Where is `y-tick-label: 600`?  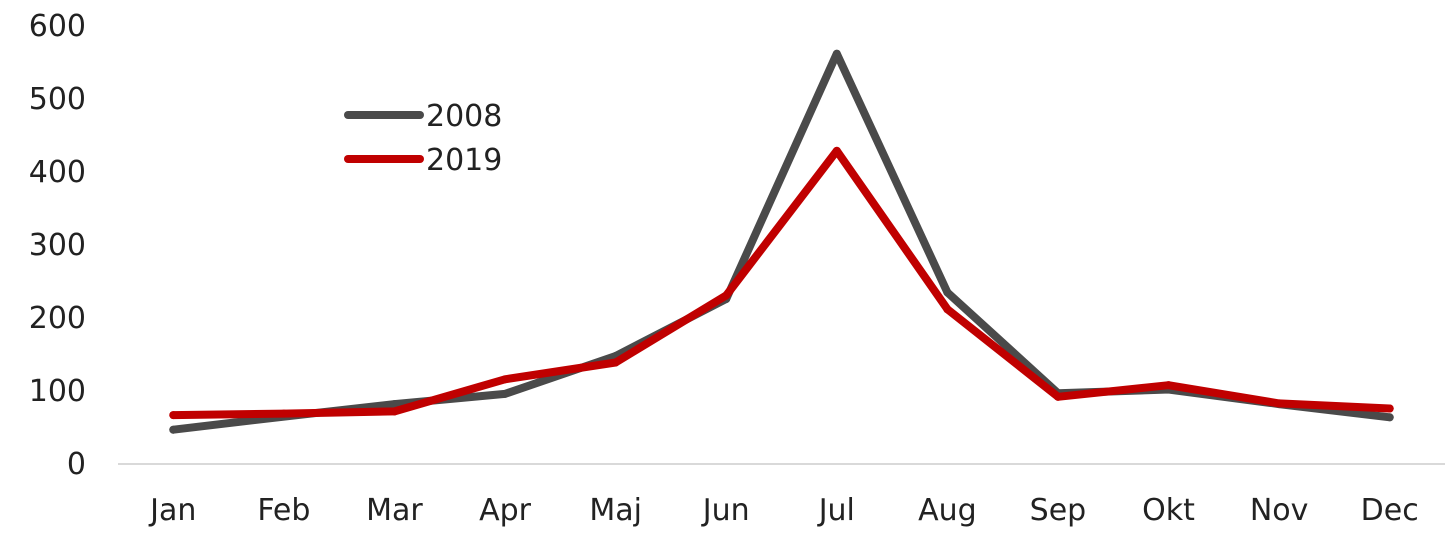
y-tick-label: 600 is located at coordinates (57, 26).